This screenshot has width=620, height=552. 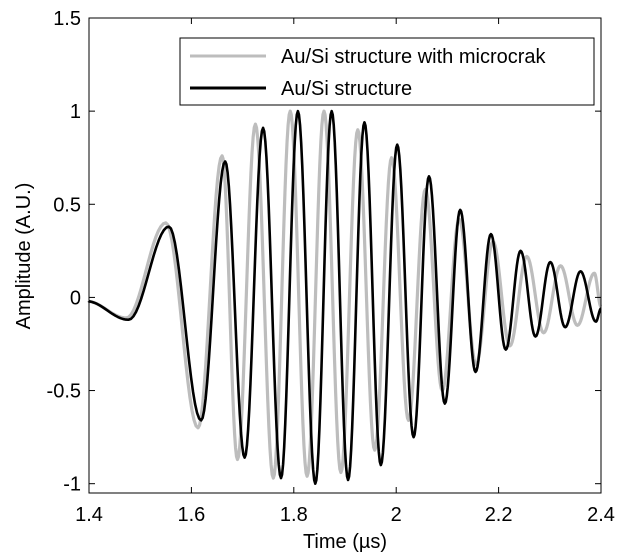 What do you see at coordinates (67, 205) in the screenshot?
I see `y-tick-label: 0.5` at bounding box center [67, 205].